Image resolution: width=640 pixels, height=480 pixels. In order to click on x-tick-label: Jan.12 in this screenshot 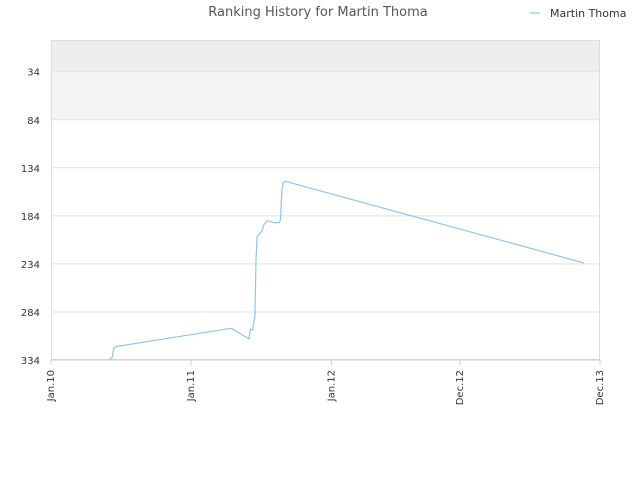, I will do `click(331, 386)`.